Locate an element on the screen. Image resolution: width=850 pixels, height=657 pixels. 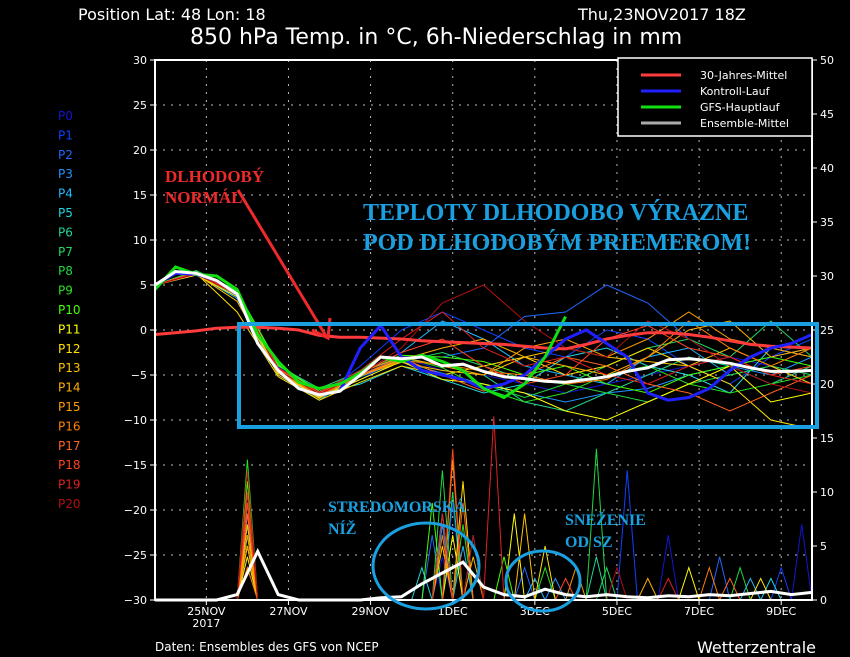
y-tick-label-left: 0 is located at coordinates (143, 330).